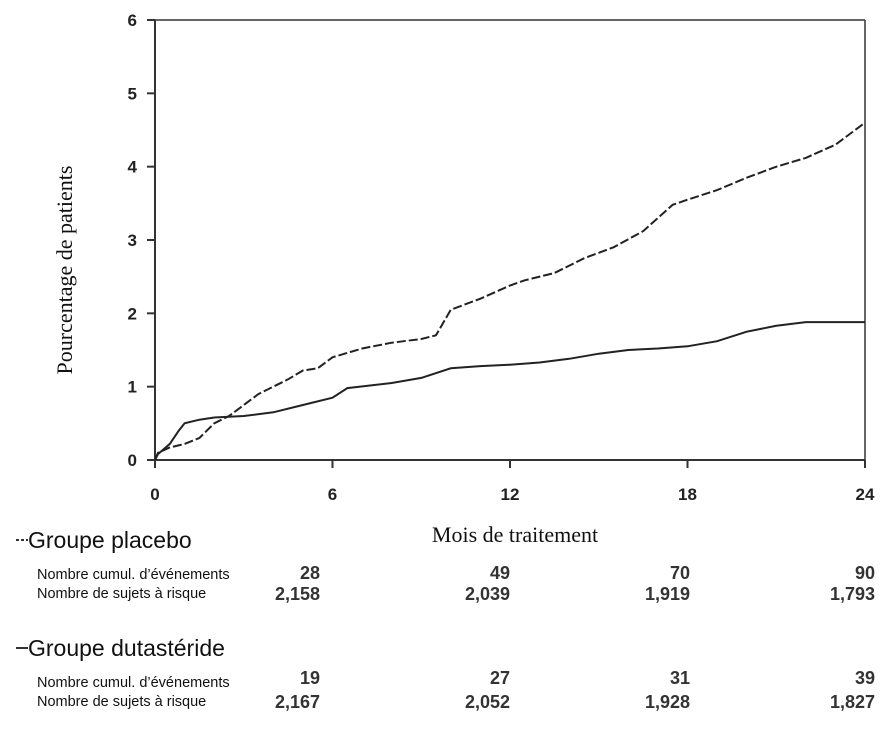 The height and width of the screenshot is (736, 893). I want to click on risk-value: 1,827, so click(852, 702).